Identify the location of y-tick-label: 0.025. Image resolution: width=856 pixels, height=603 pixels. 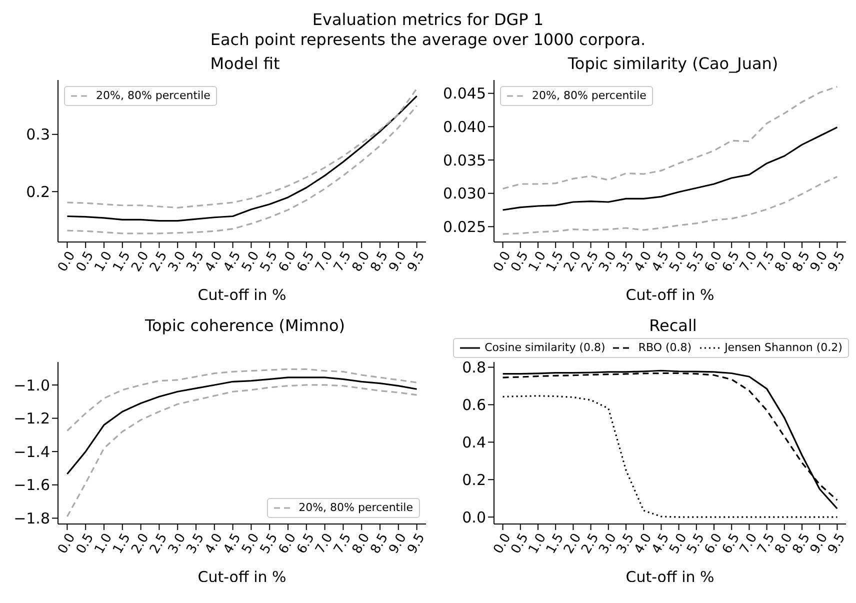
(464, 227).